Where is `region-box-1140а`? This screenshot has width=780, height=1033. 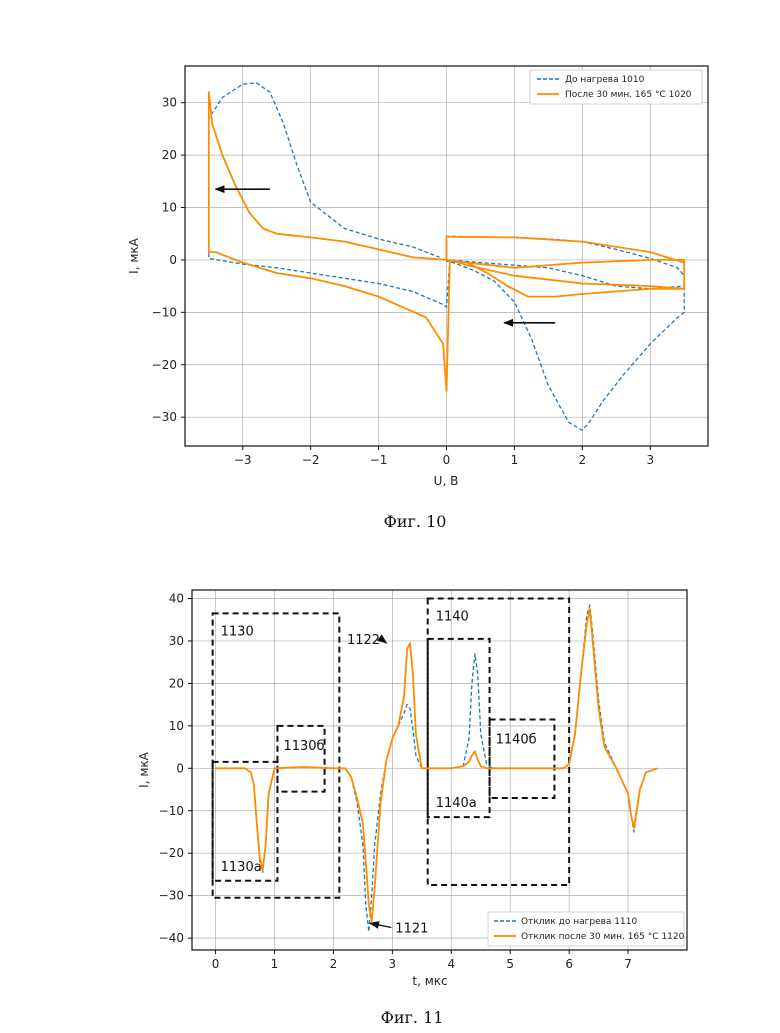 region-box-1140а is located at coordinates (459, 728).